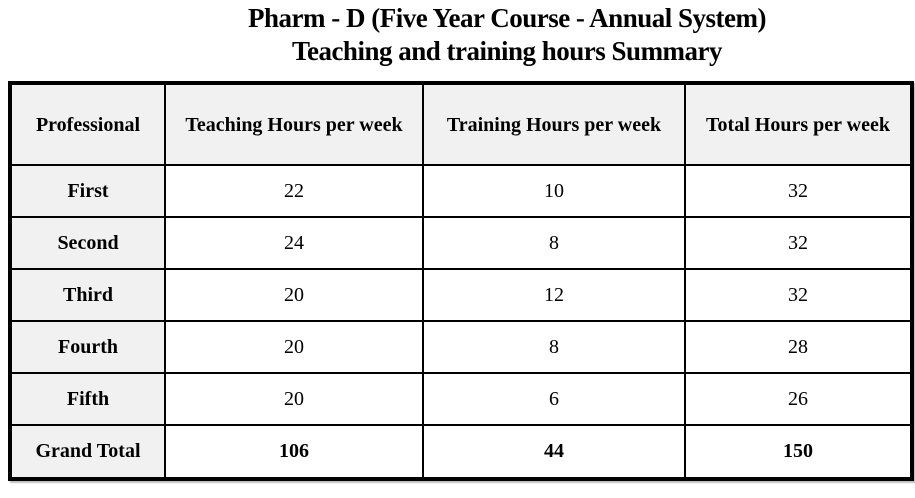 This screenshot has height=498, width=915. Describe the element at coordinates (554, 295) in the screenshot. I see `cell-third-training: 12` at that location.